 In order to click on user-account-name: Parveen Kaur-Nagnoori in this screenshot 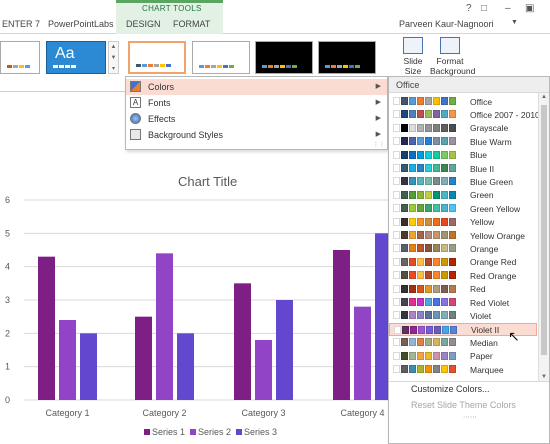, I will do `click(446, 24)`.